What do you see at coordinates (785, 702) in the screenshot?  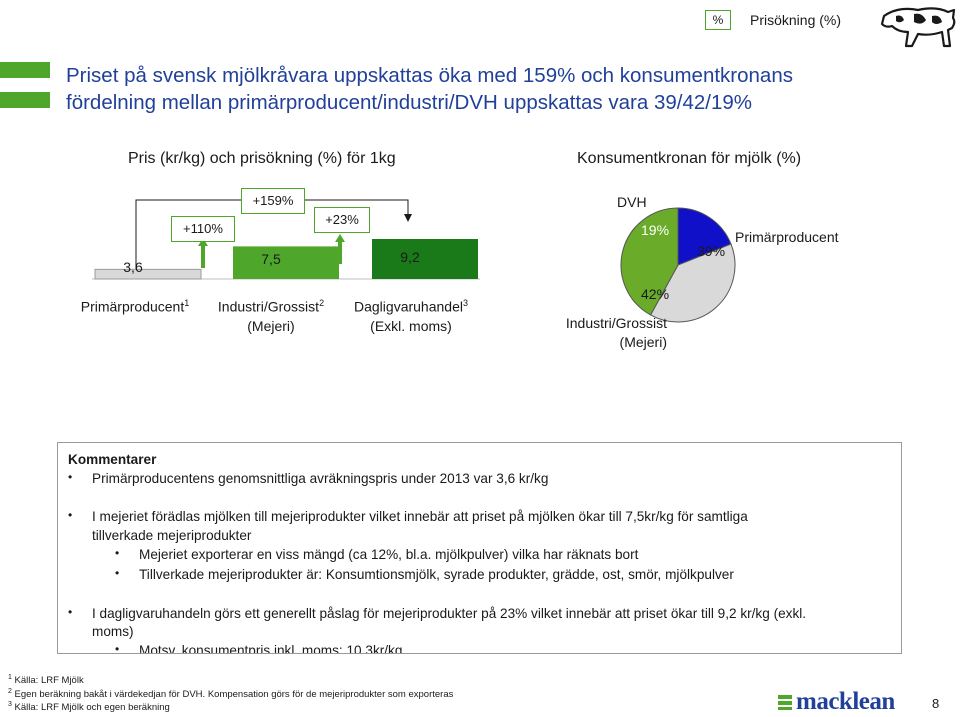 I see `brand-logo-icon` at bounding box center [785, 702].